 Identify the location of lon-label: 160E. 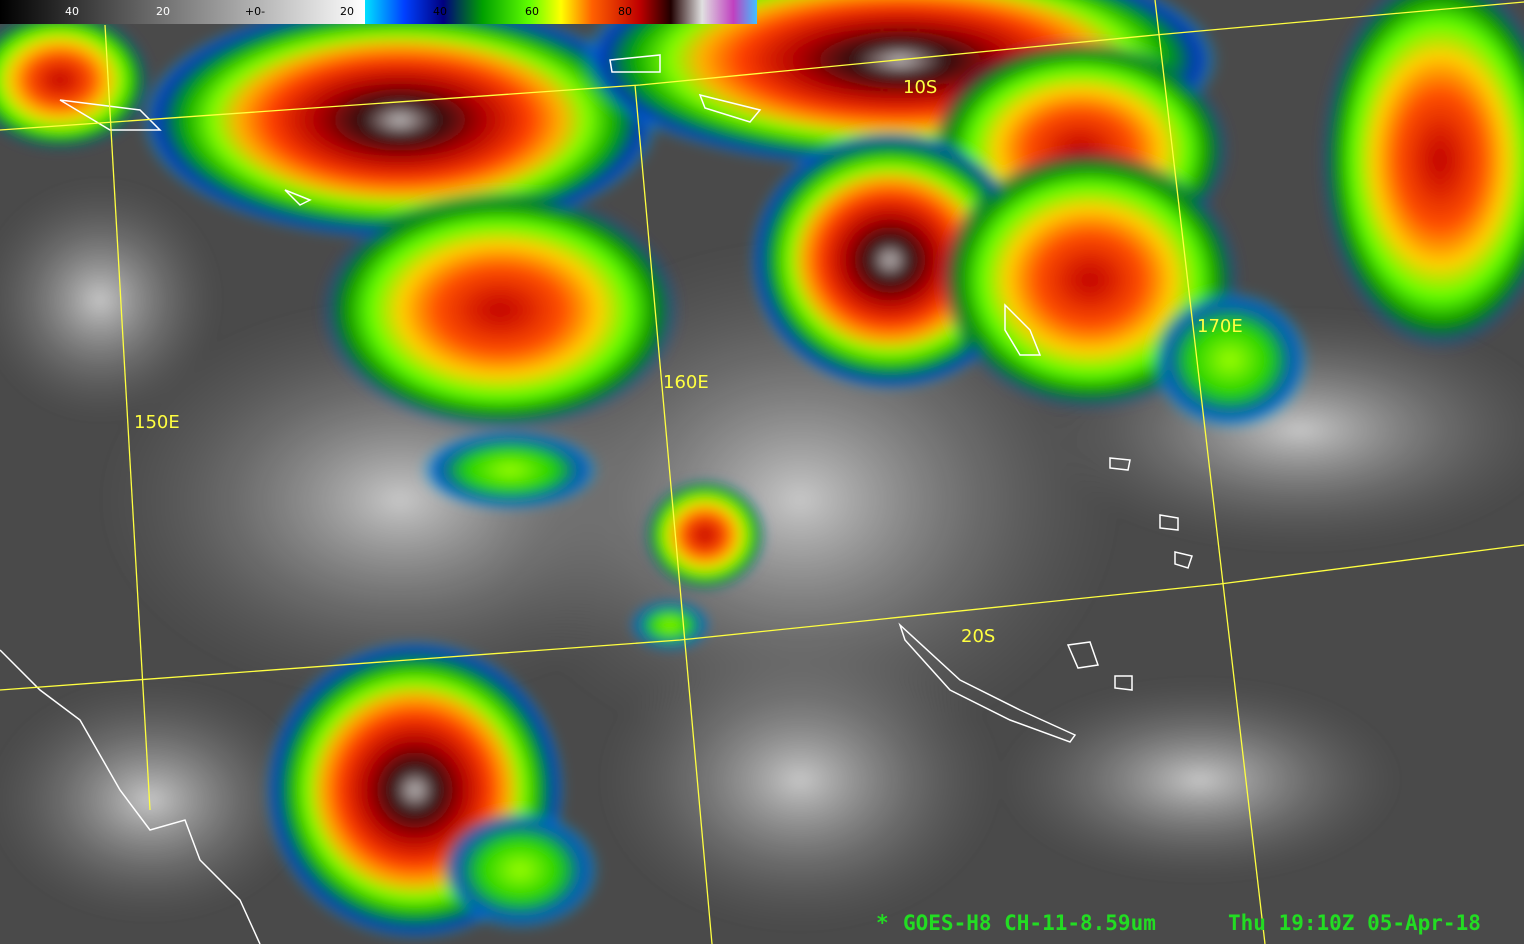
(686, 382).